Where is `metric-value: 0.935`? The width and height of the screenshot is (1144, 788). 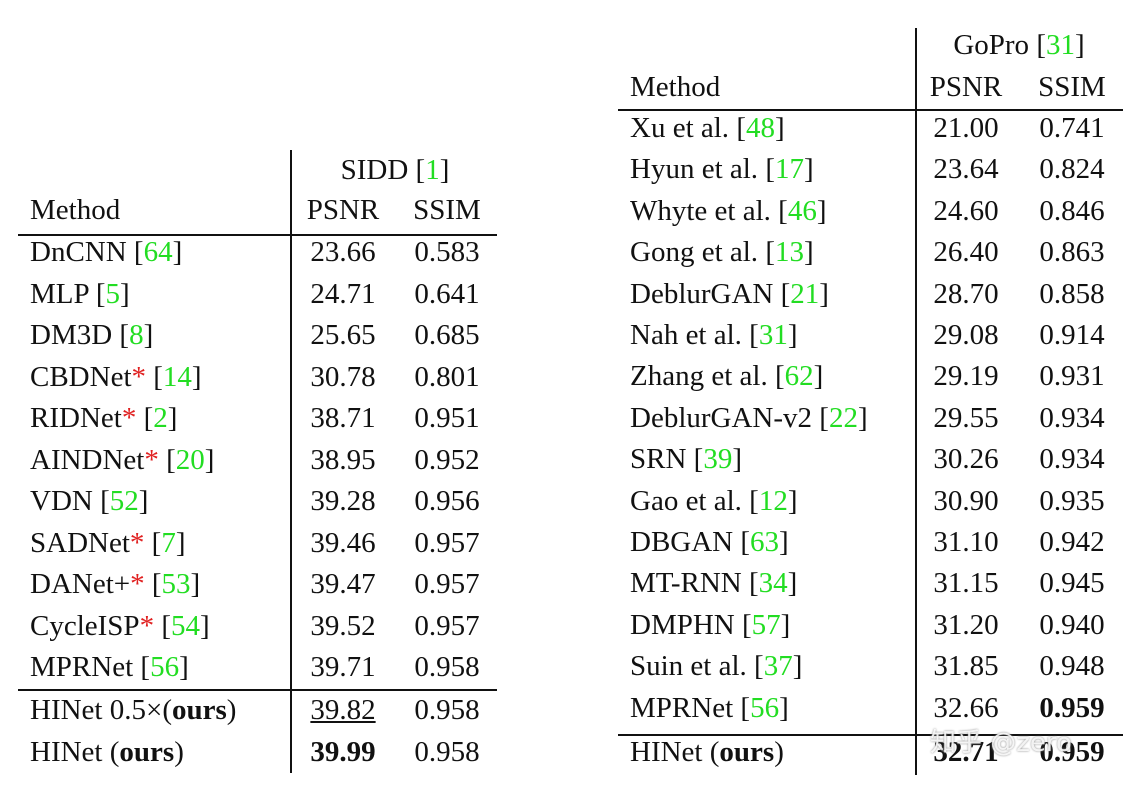
metric-value: 0.935 is located at coordinates (1072, 500).